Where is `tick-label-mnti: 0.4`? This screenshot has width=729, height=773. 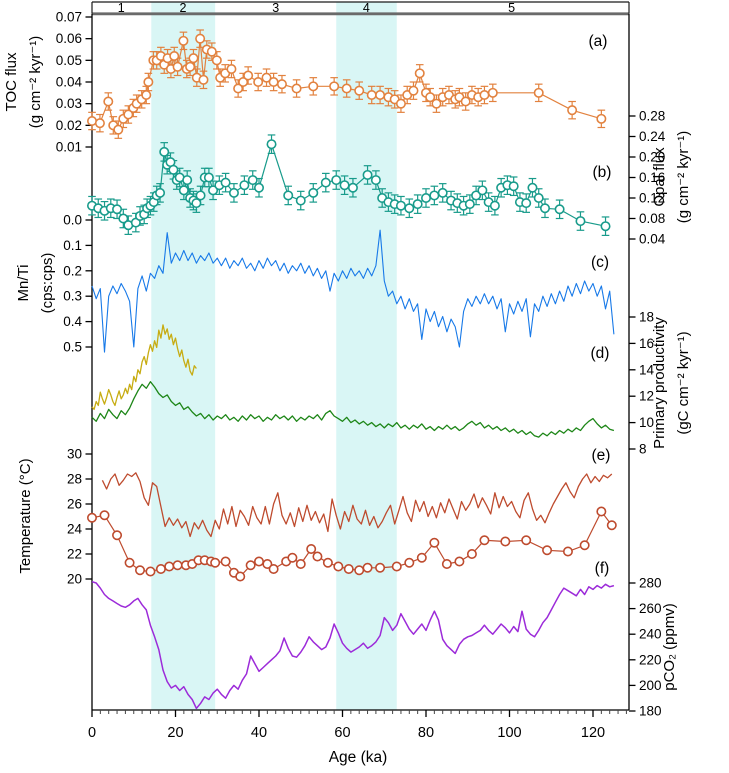
tick-label-mnti: 0.4 is located at coordinates (72, 321).